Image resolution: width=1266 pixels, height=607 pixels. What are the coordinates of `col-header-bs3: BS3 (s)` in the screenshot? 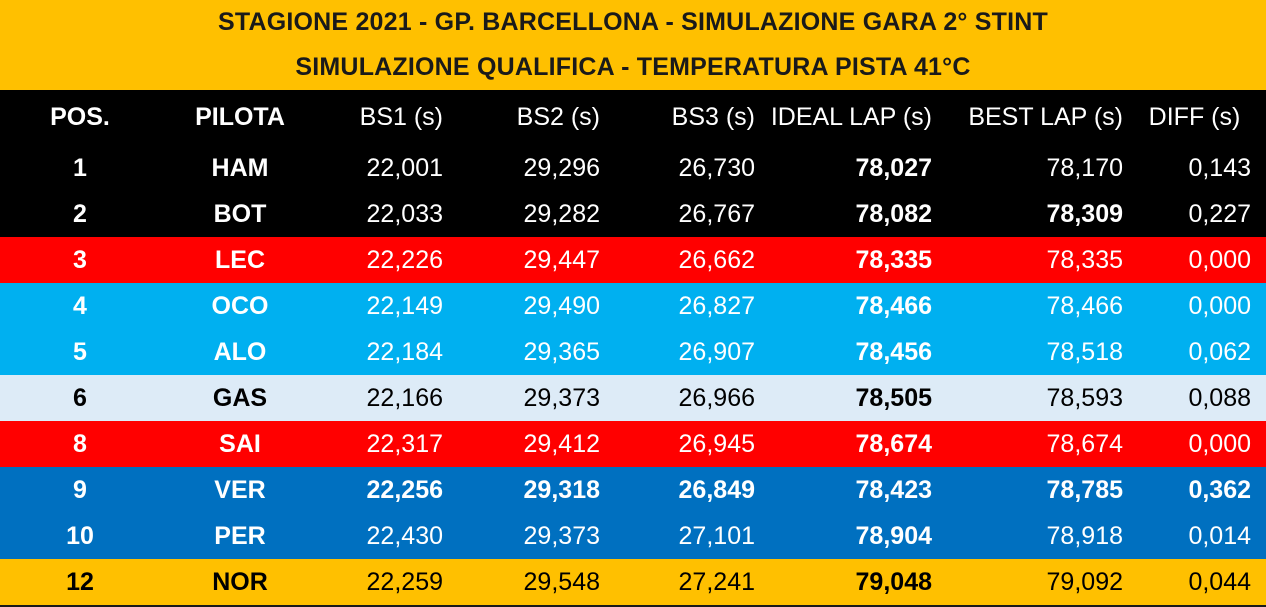 It's located at (677, 117).